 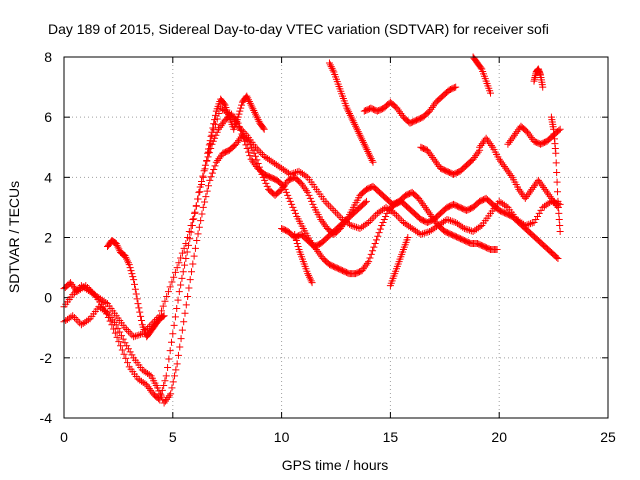 What do you see at coordinates (64, 437) in the screenshot?
I see `x-tick-label: 0` at bounding box center [64, 437].